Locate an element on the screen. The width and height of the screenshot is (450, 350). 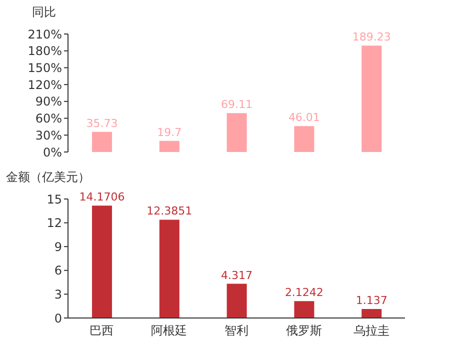
y-tick-label: 6 is located at coordinates (58, 271).